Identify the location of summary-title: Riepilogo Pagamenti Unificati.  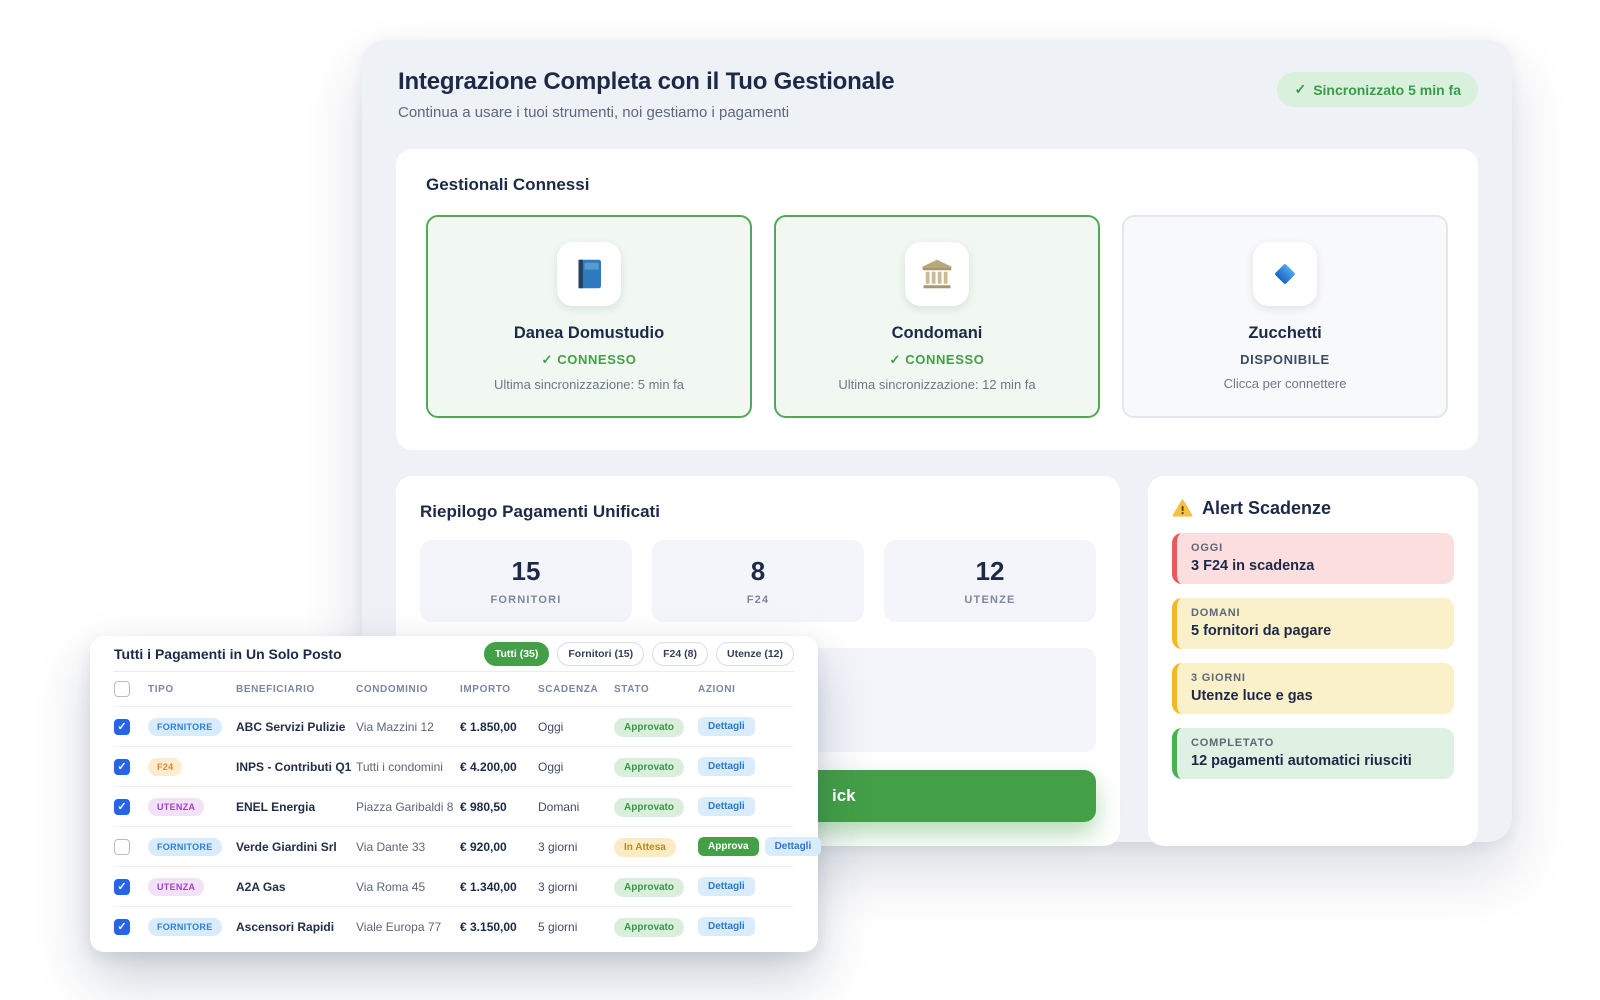
(540, 511).